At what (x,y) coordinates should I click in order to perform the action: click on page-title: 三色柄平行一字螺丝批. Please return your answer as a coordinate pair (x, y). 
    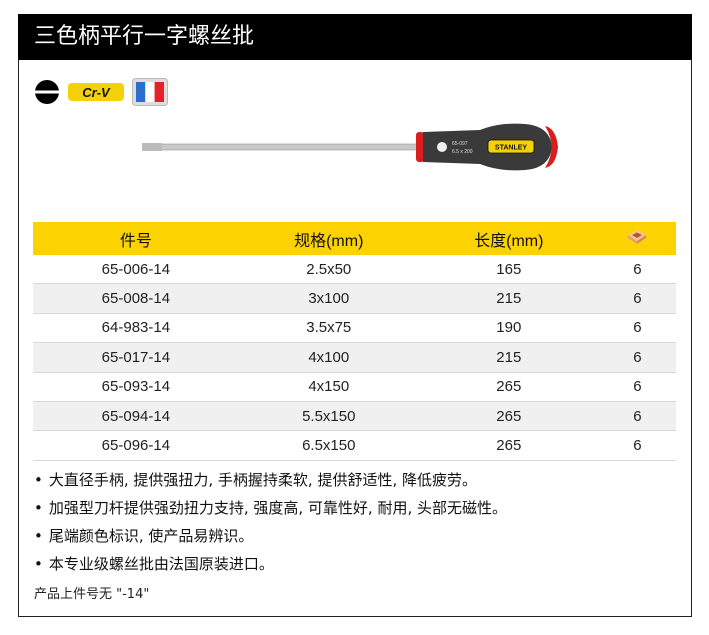
    Looking at the image, I should click on (355, 37).